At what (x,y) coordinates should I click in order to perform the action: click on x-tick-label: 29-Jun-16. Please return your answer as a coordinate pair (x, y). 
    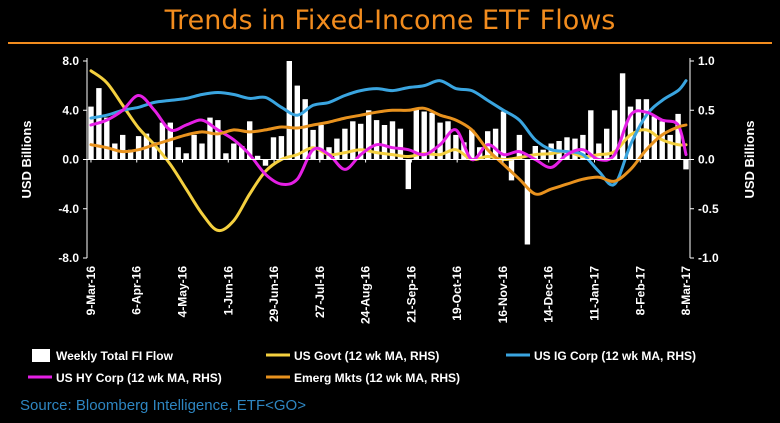
    Looking at the image, I should click on (274, 294).